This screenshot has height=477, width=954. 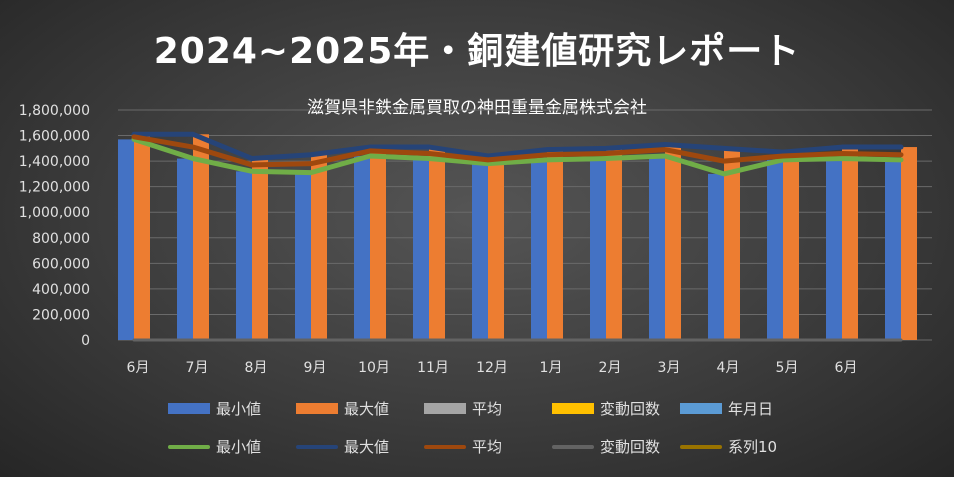 What do you see at coordinates (197, 368) in the screenshot?
I see `x-tick-label: 7月` at bounding box center [197, 368].